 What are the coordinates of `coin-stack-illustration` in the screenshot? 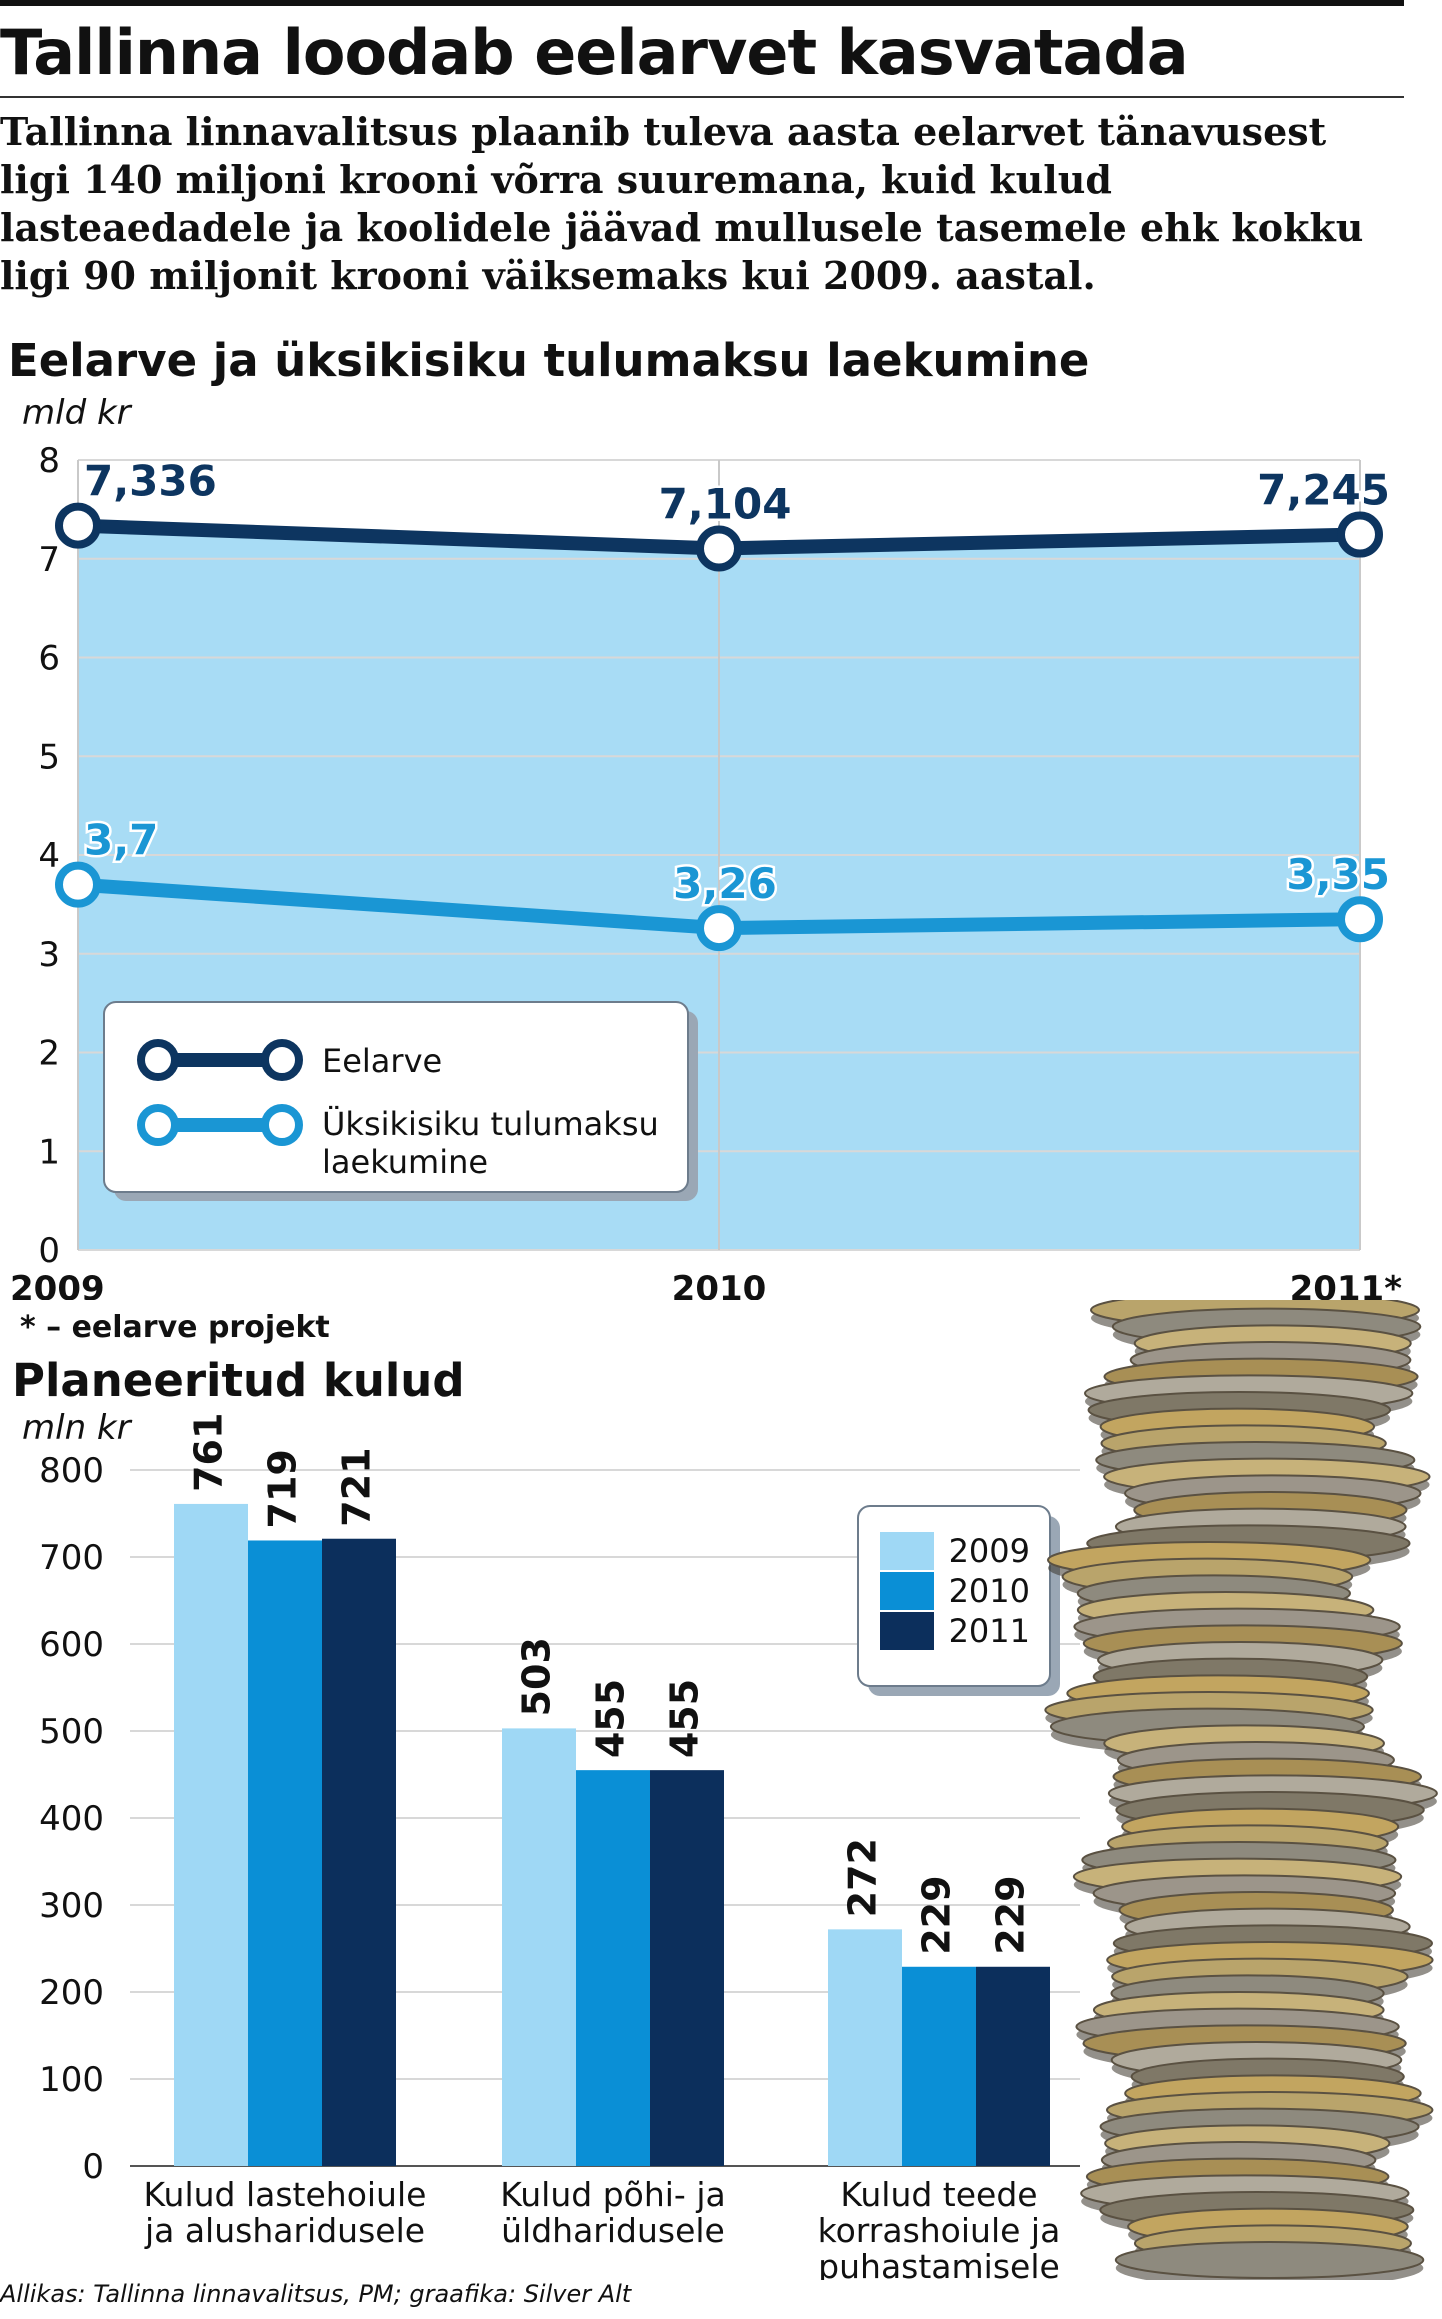 It's located at (1241, 1790).